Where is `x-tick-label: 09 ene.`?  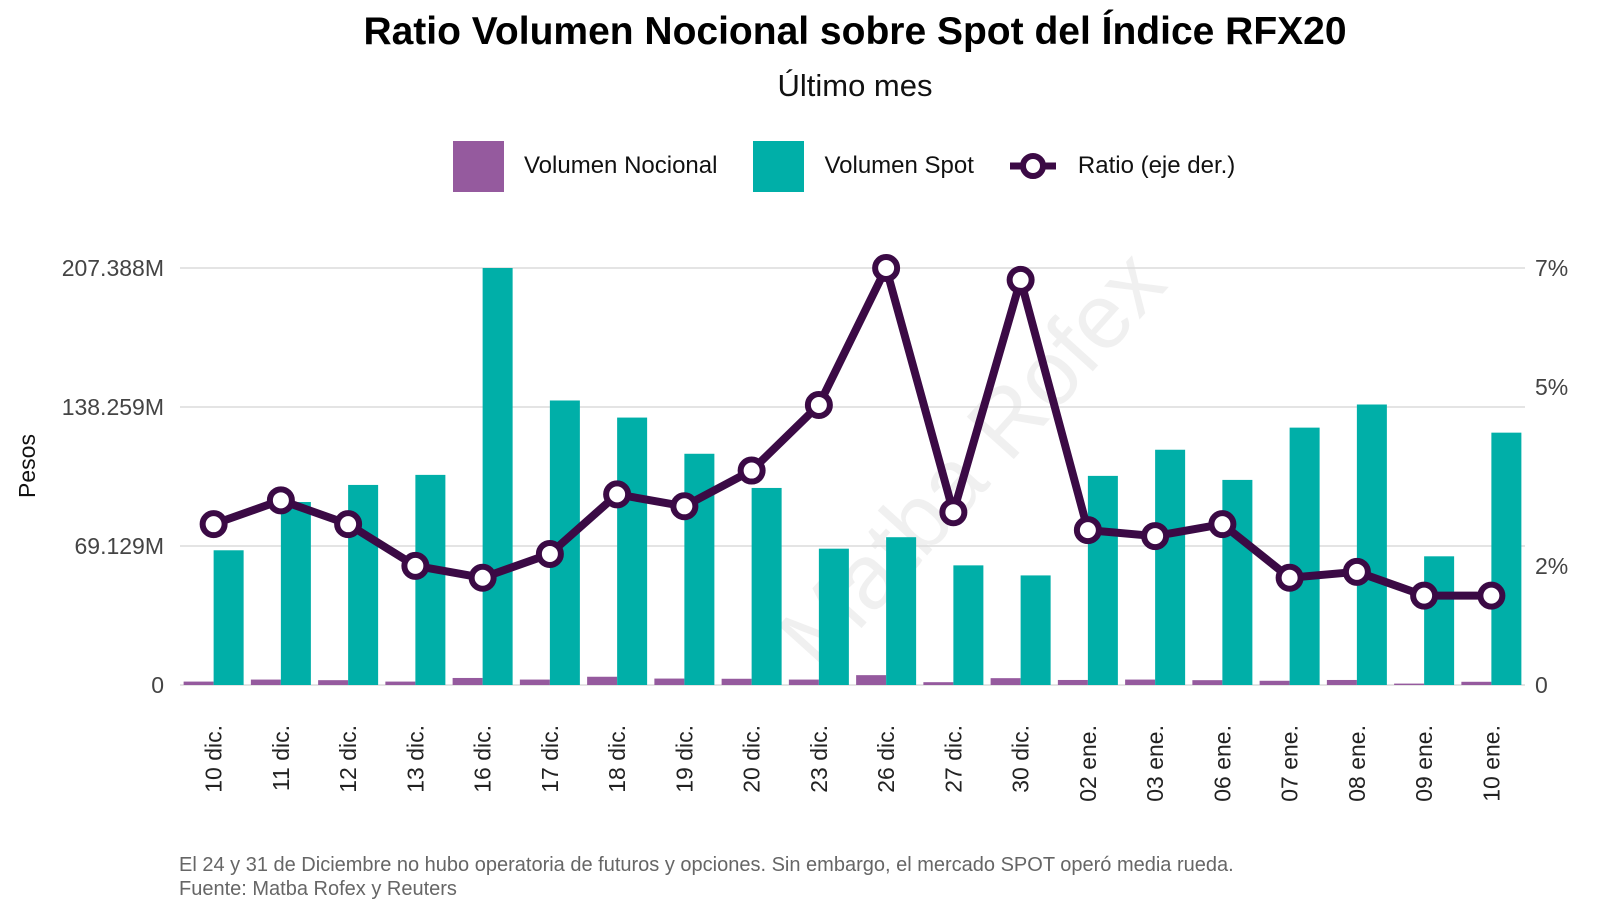
x-tick-label: 09 ene. is located at coordinates (1424, 763).